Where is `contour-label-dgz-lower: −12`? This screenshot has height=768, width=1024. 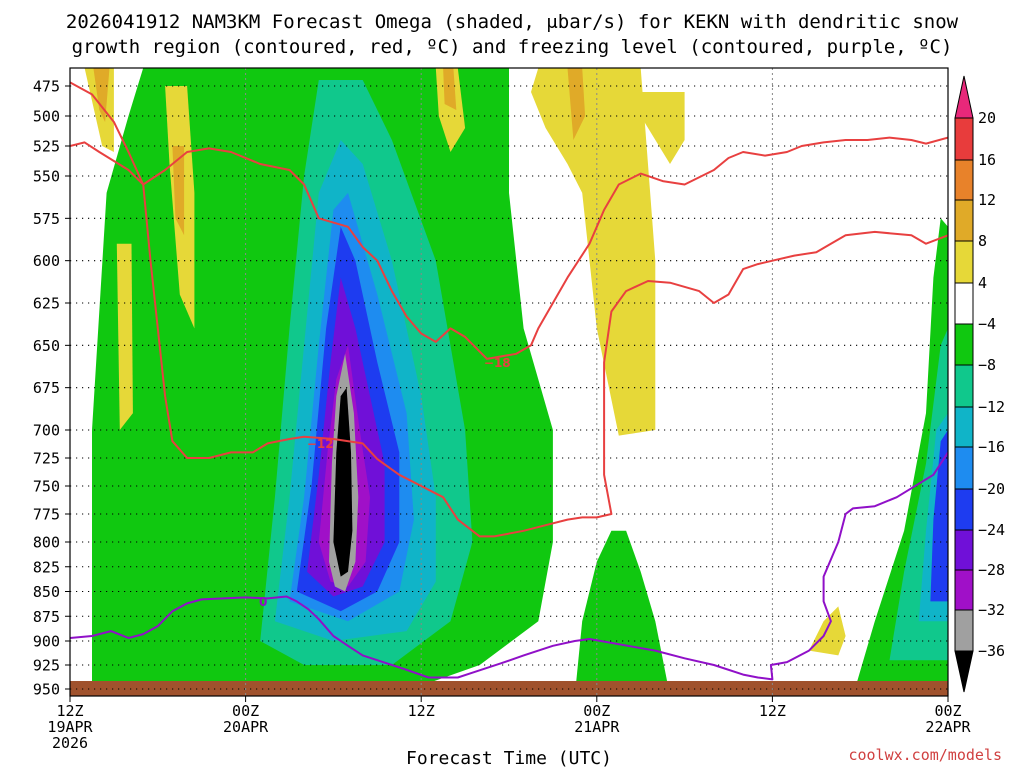 contour-label-dgz-lower: −12 is located at coordinates (320, 444).